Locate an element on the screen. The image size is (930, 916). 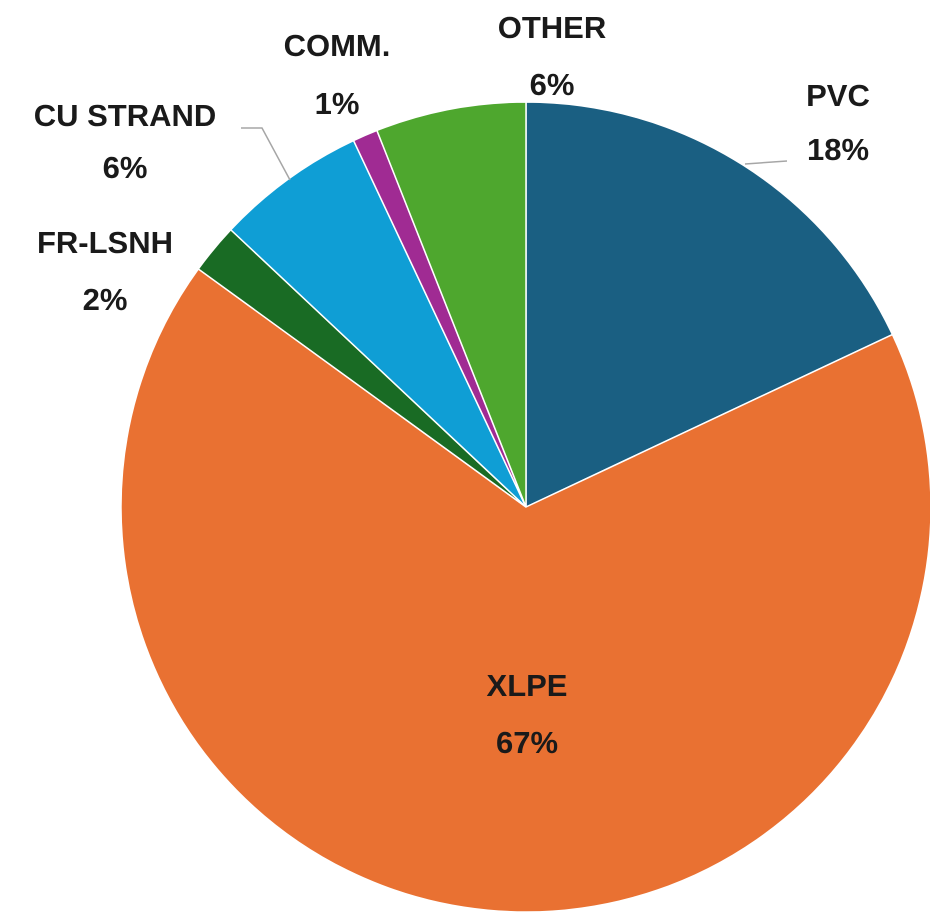
slice-value: 1% is located at coordinates (337, 103).